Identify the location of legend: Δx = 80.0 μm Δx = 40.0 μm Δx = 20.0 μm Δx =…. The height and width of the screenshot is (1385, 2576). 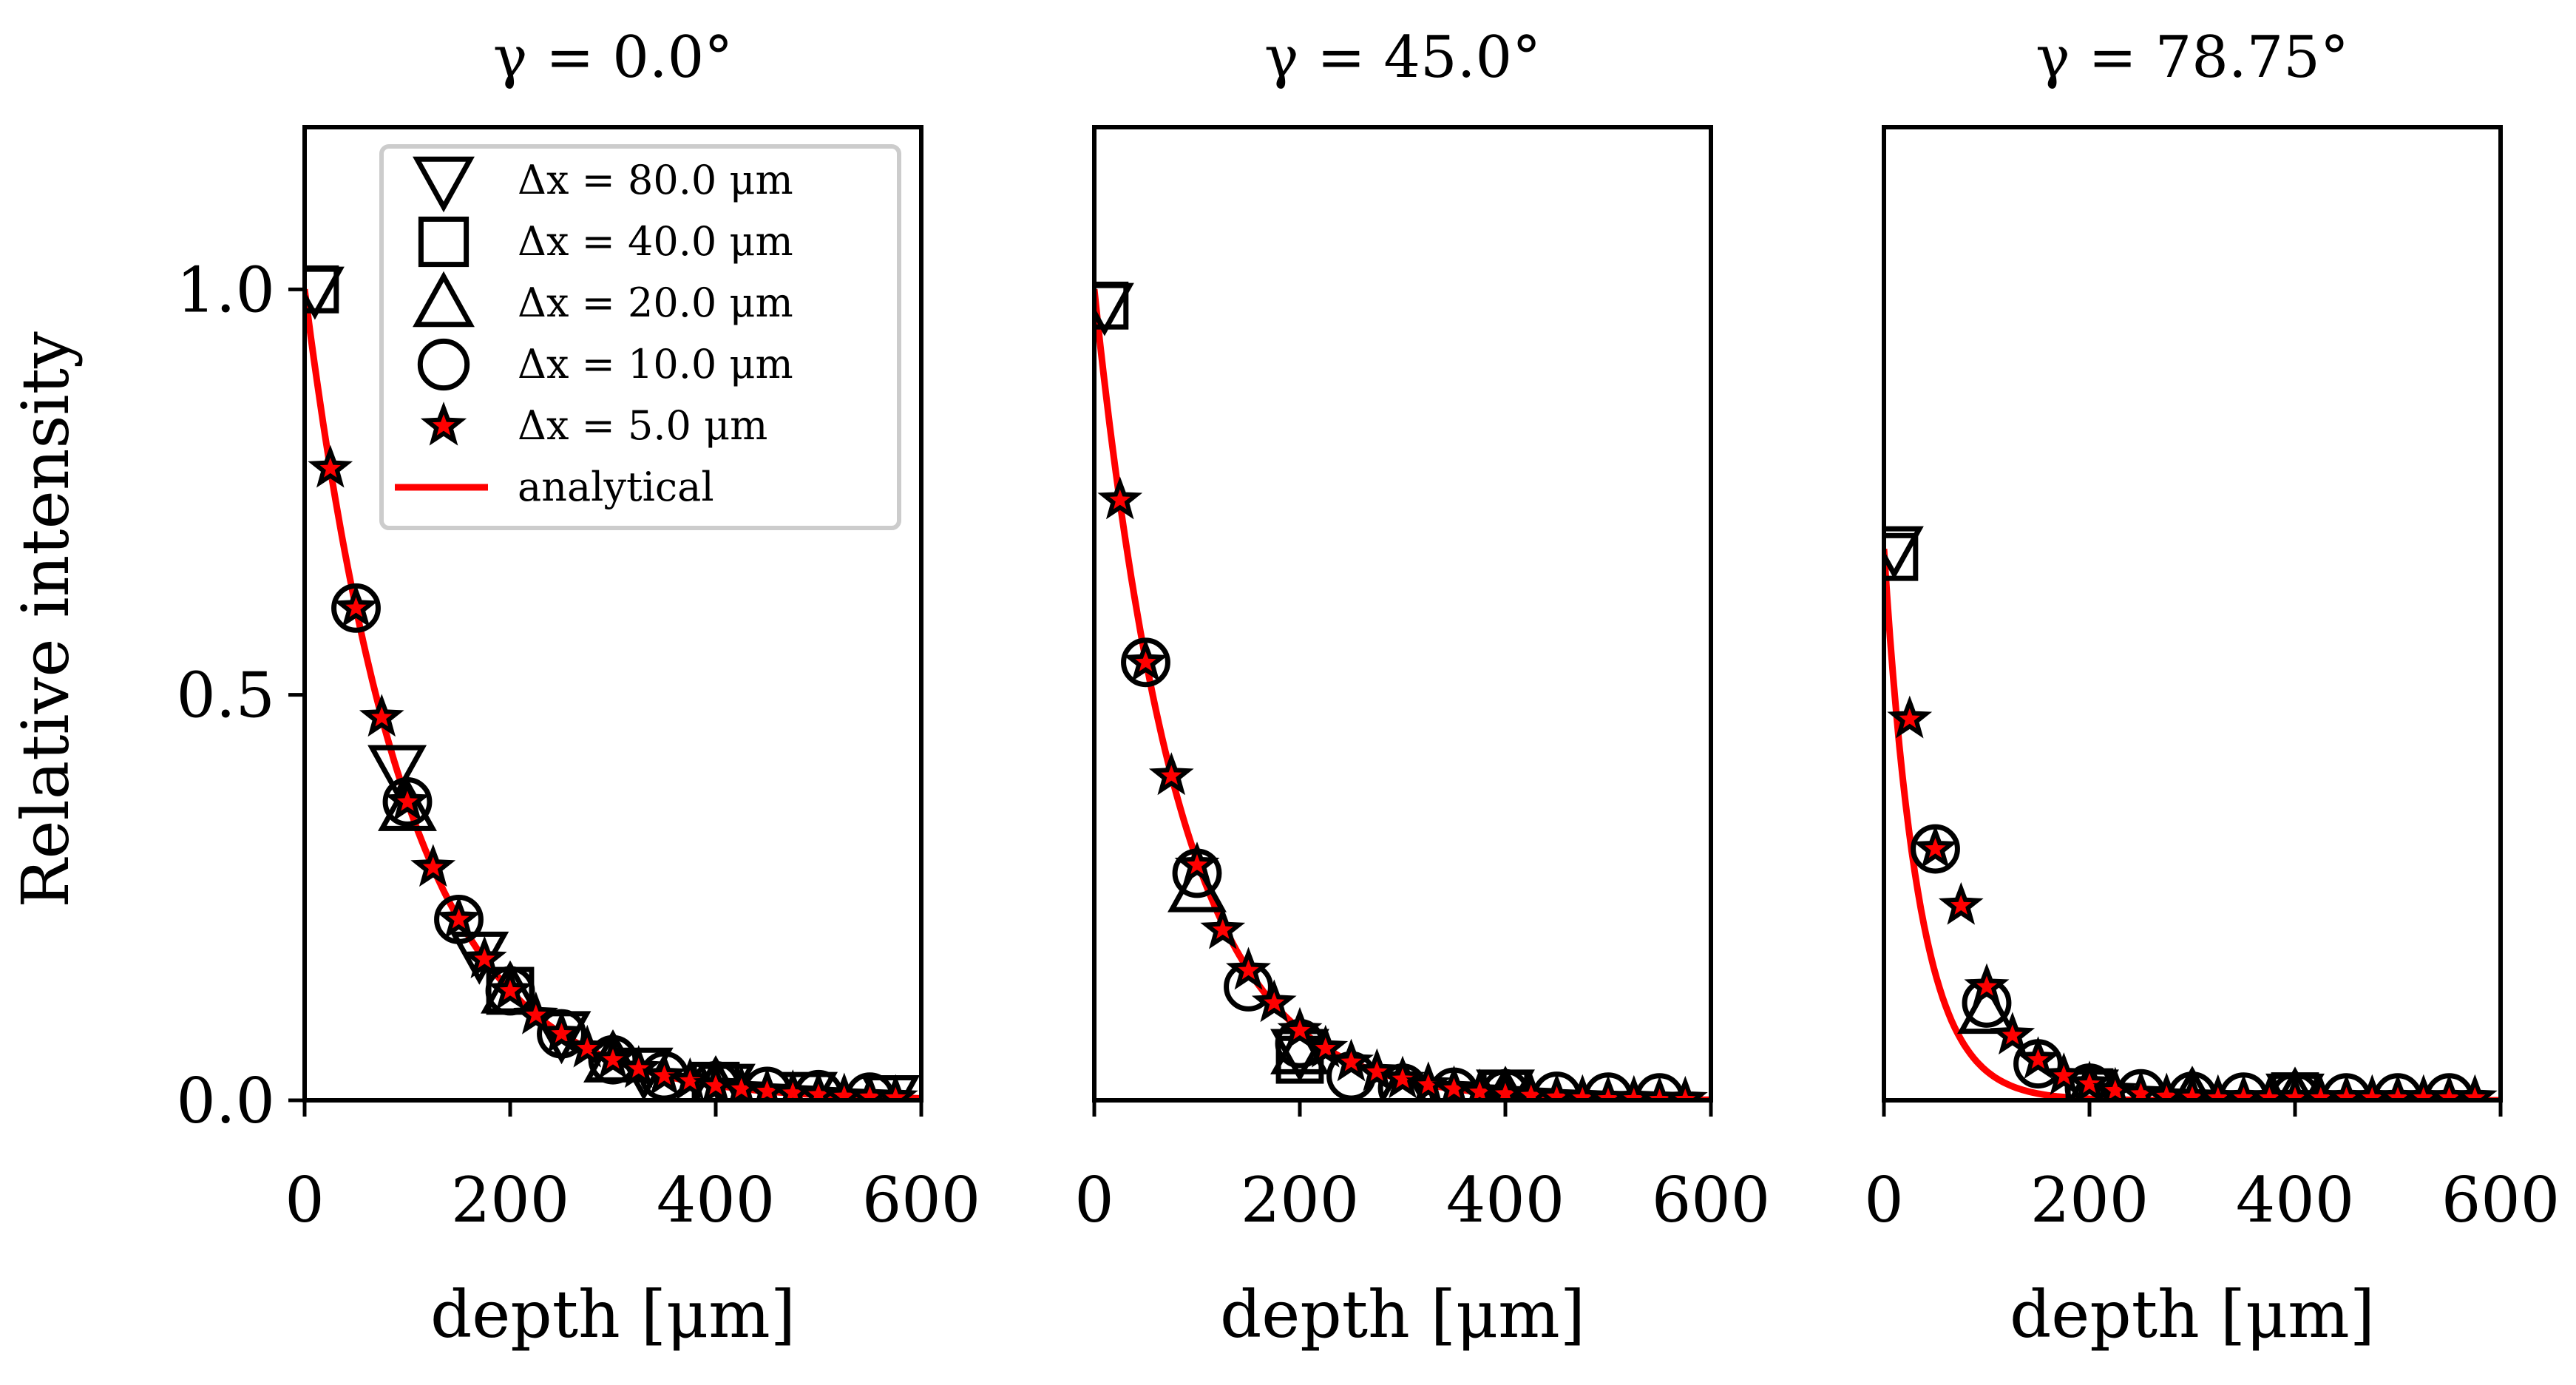
(640, 337).